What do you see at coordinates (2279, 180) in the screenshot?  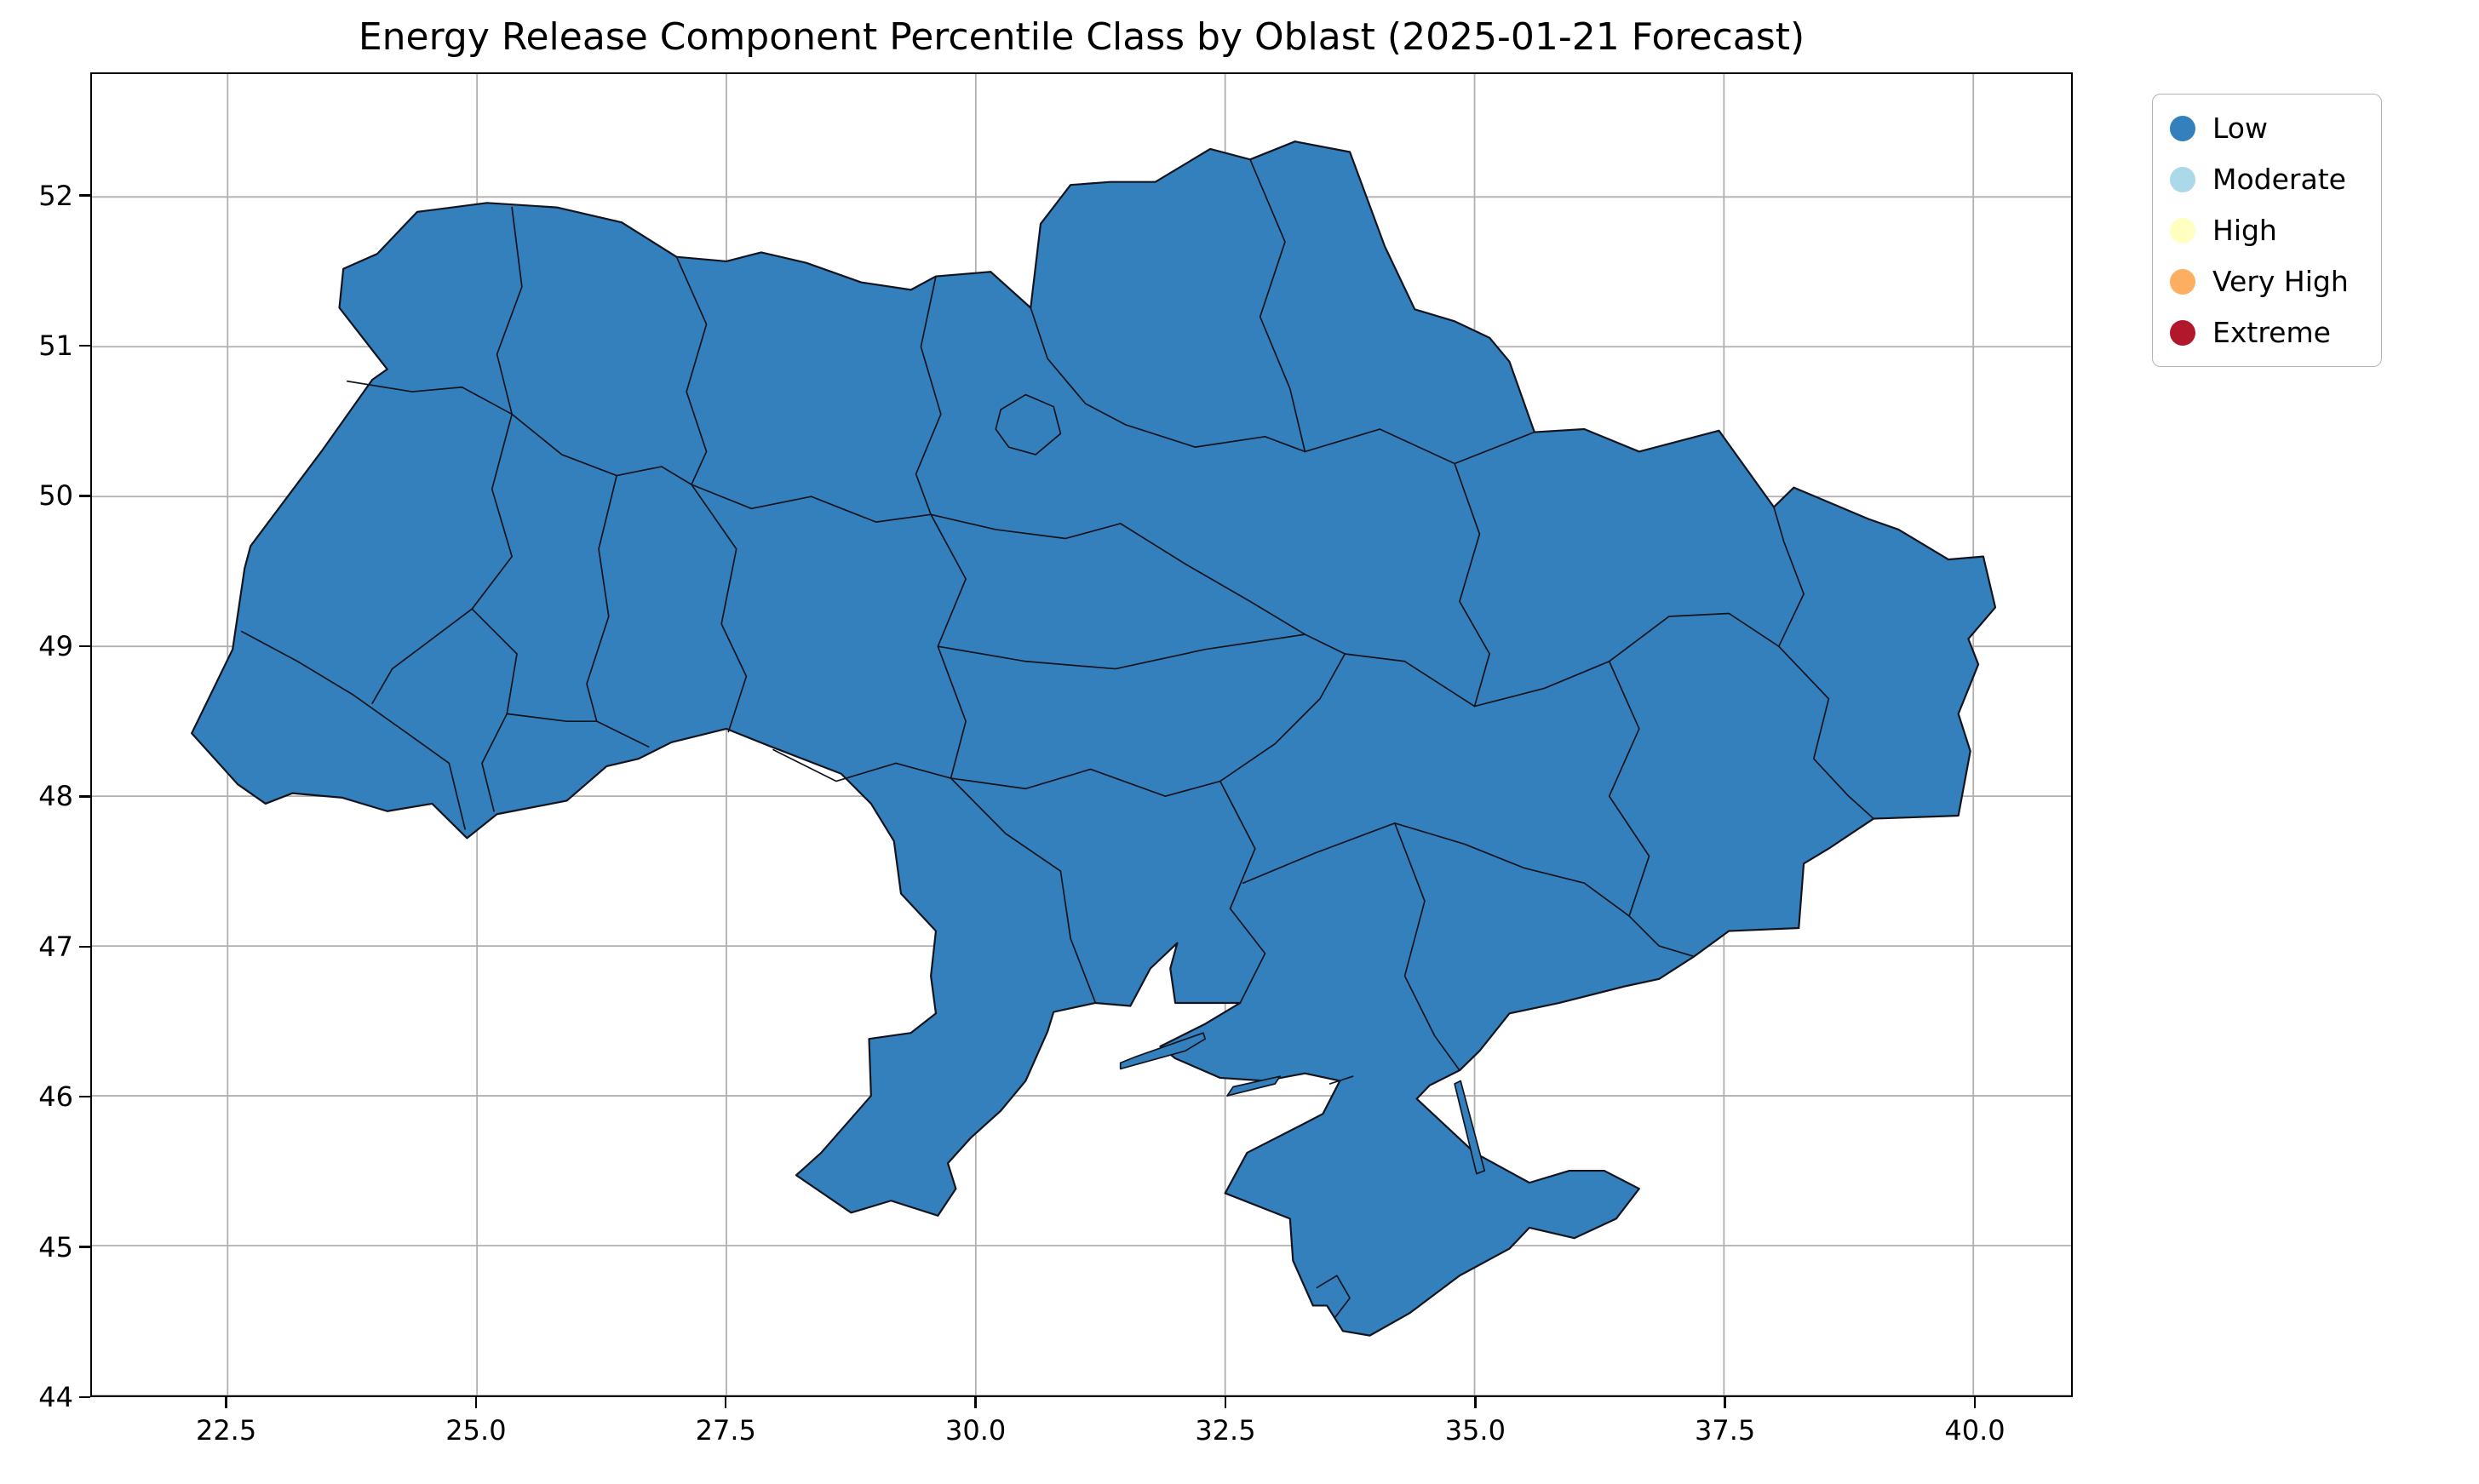 I see `legend-label: Moderate` at bounding box center [2279, 180].